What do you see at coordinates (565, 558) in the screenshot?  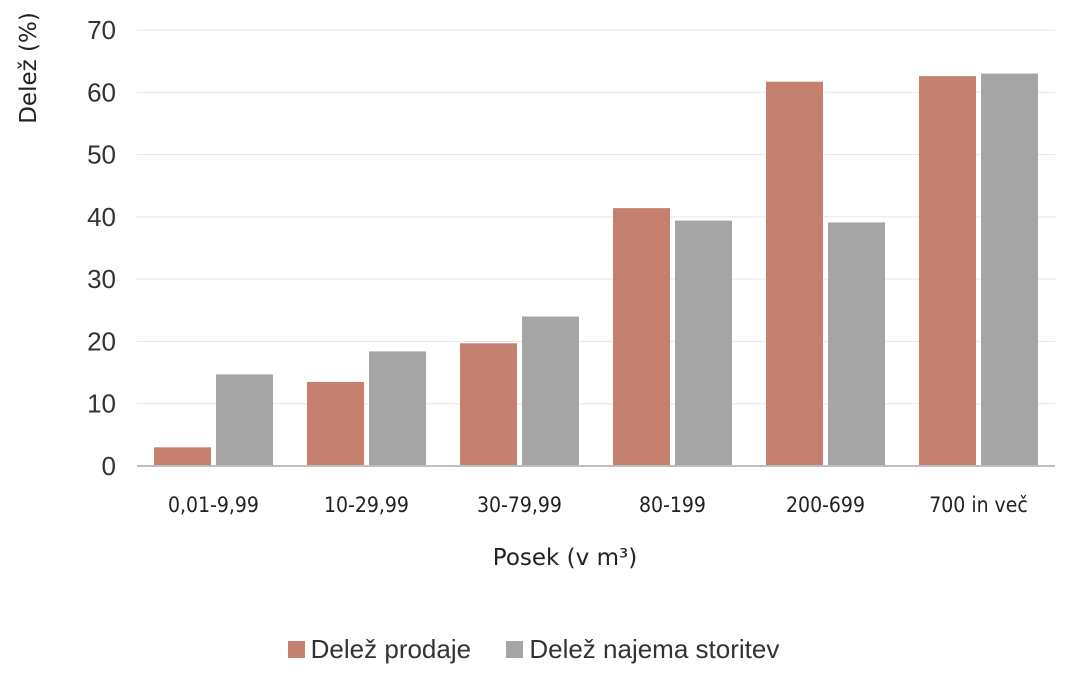 I see `x-axis-title: Posek (v m³)` at bounding box center [565, 558].